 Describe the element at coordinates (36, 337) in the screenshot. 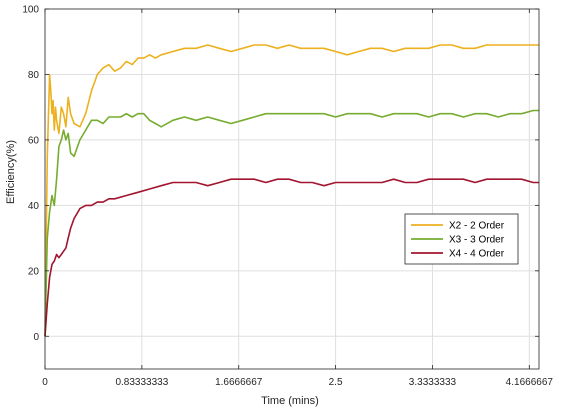

I see `y-tick-label: 0` at that location.